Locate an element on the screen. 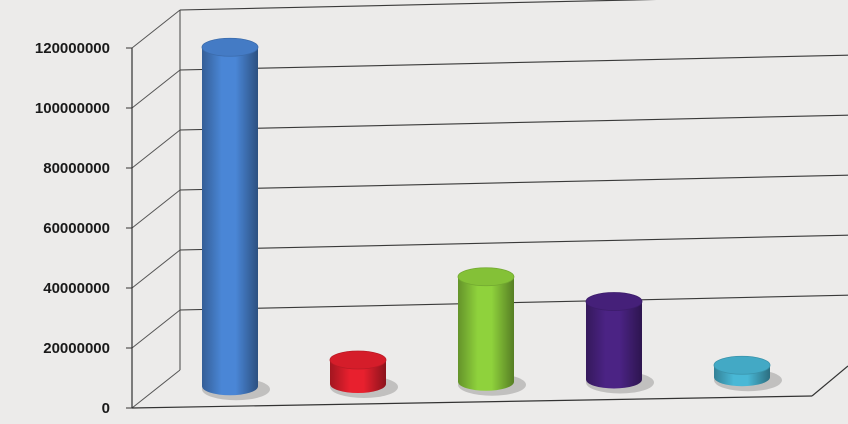 The height and width of the screenshot is (424, 848). x-axis-line is located at coordinates (472, 402).